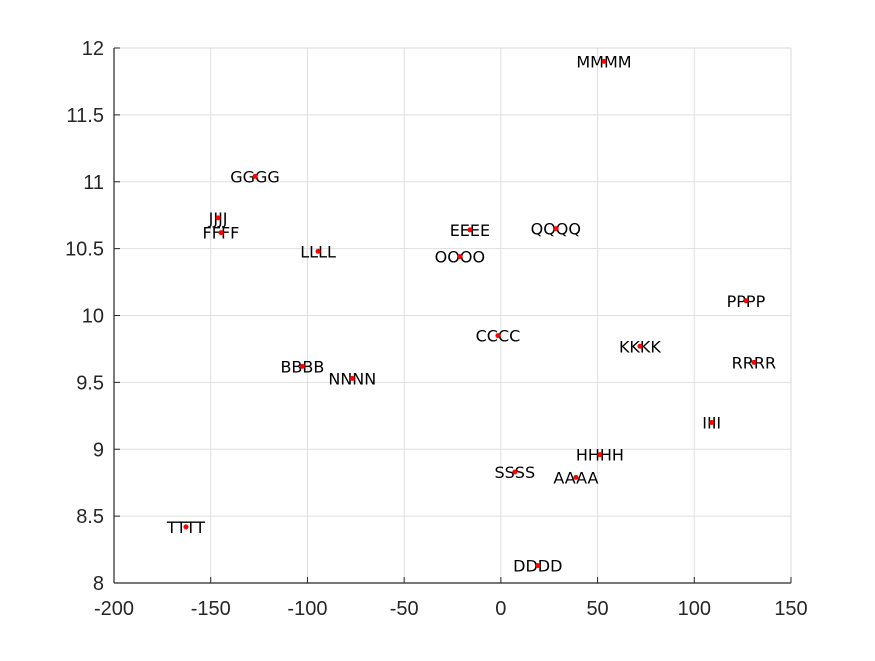  I want to click on data-point: OOOO, so click(460, 257).